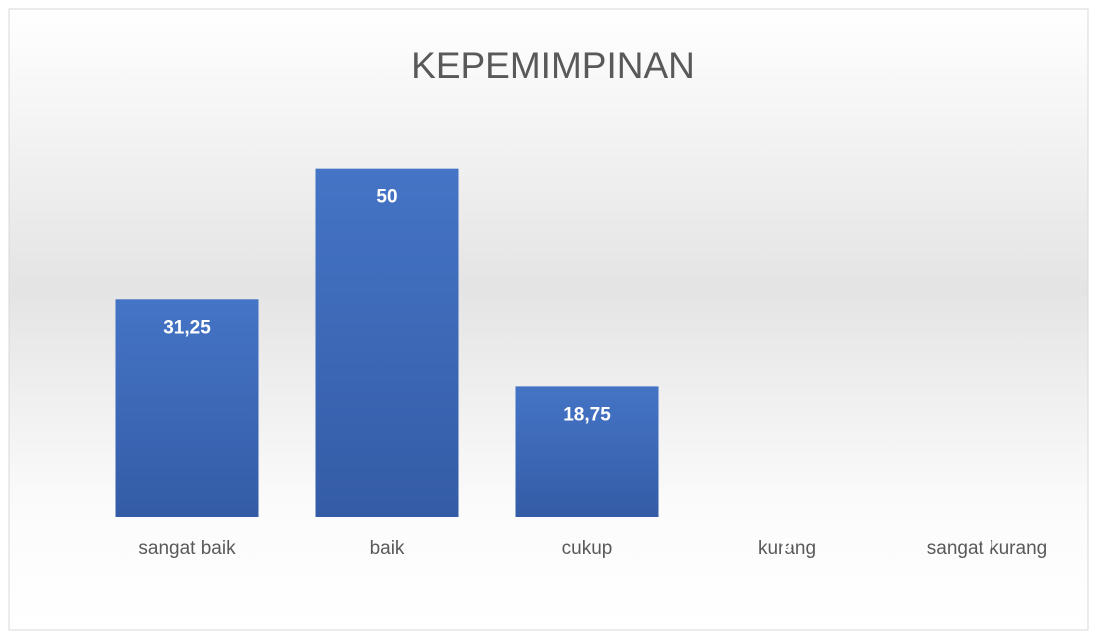  I want to click on chart-title: KEPEMIMPINAN, so click(553, 65).